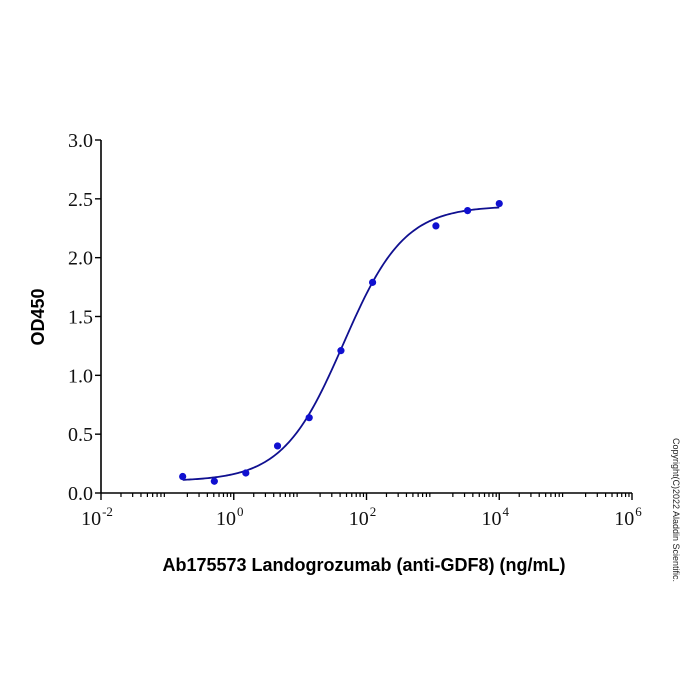 This screenshot has width=700, height=700. What do you see at coordinates (38, 316) in the screenshot?
I see `y-axis-title: OD450` at bounding box center [38, 316].